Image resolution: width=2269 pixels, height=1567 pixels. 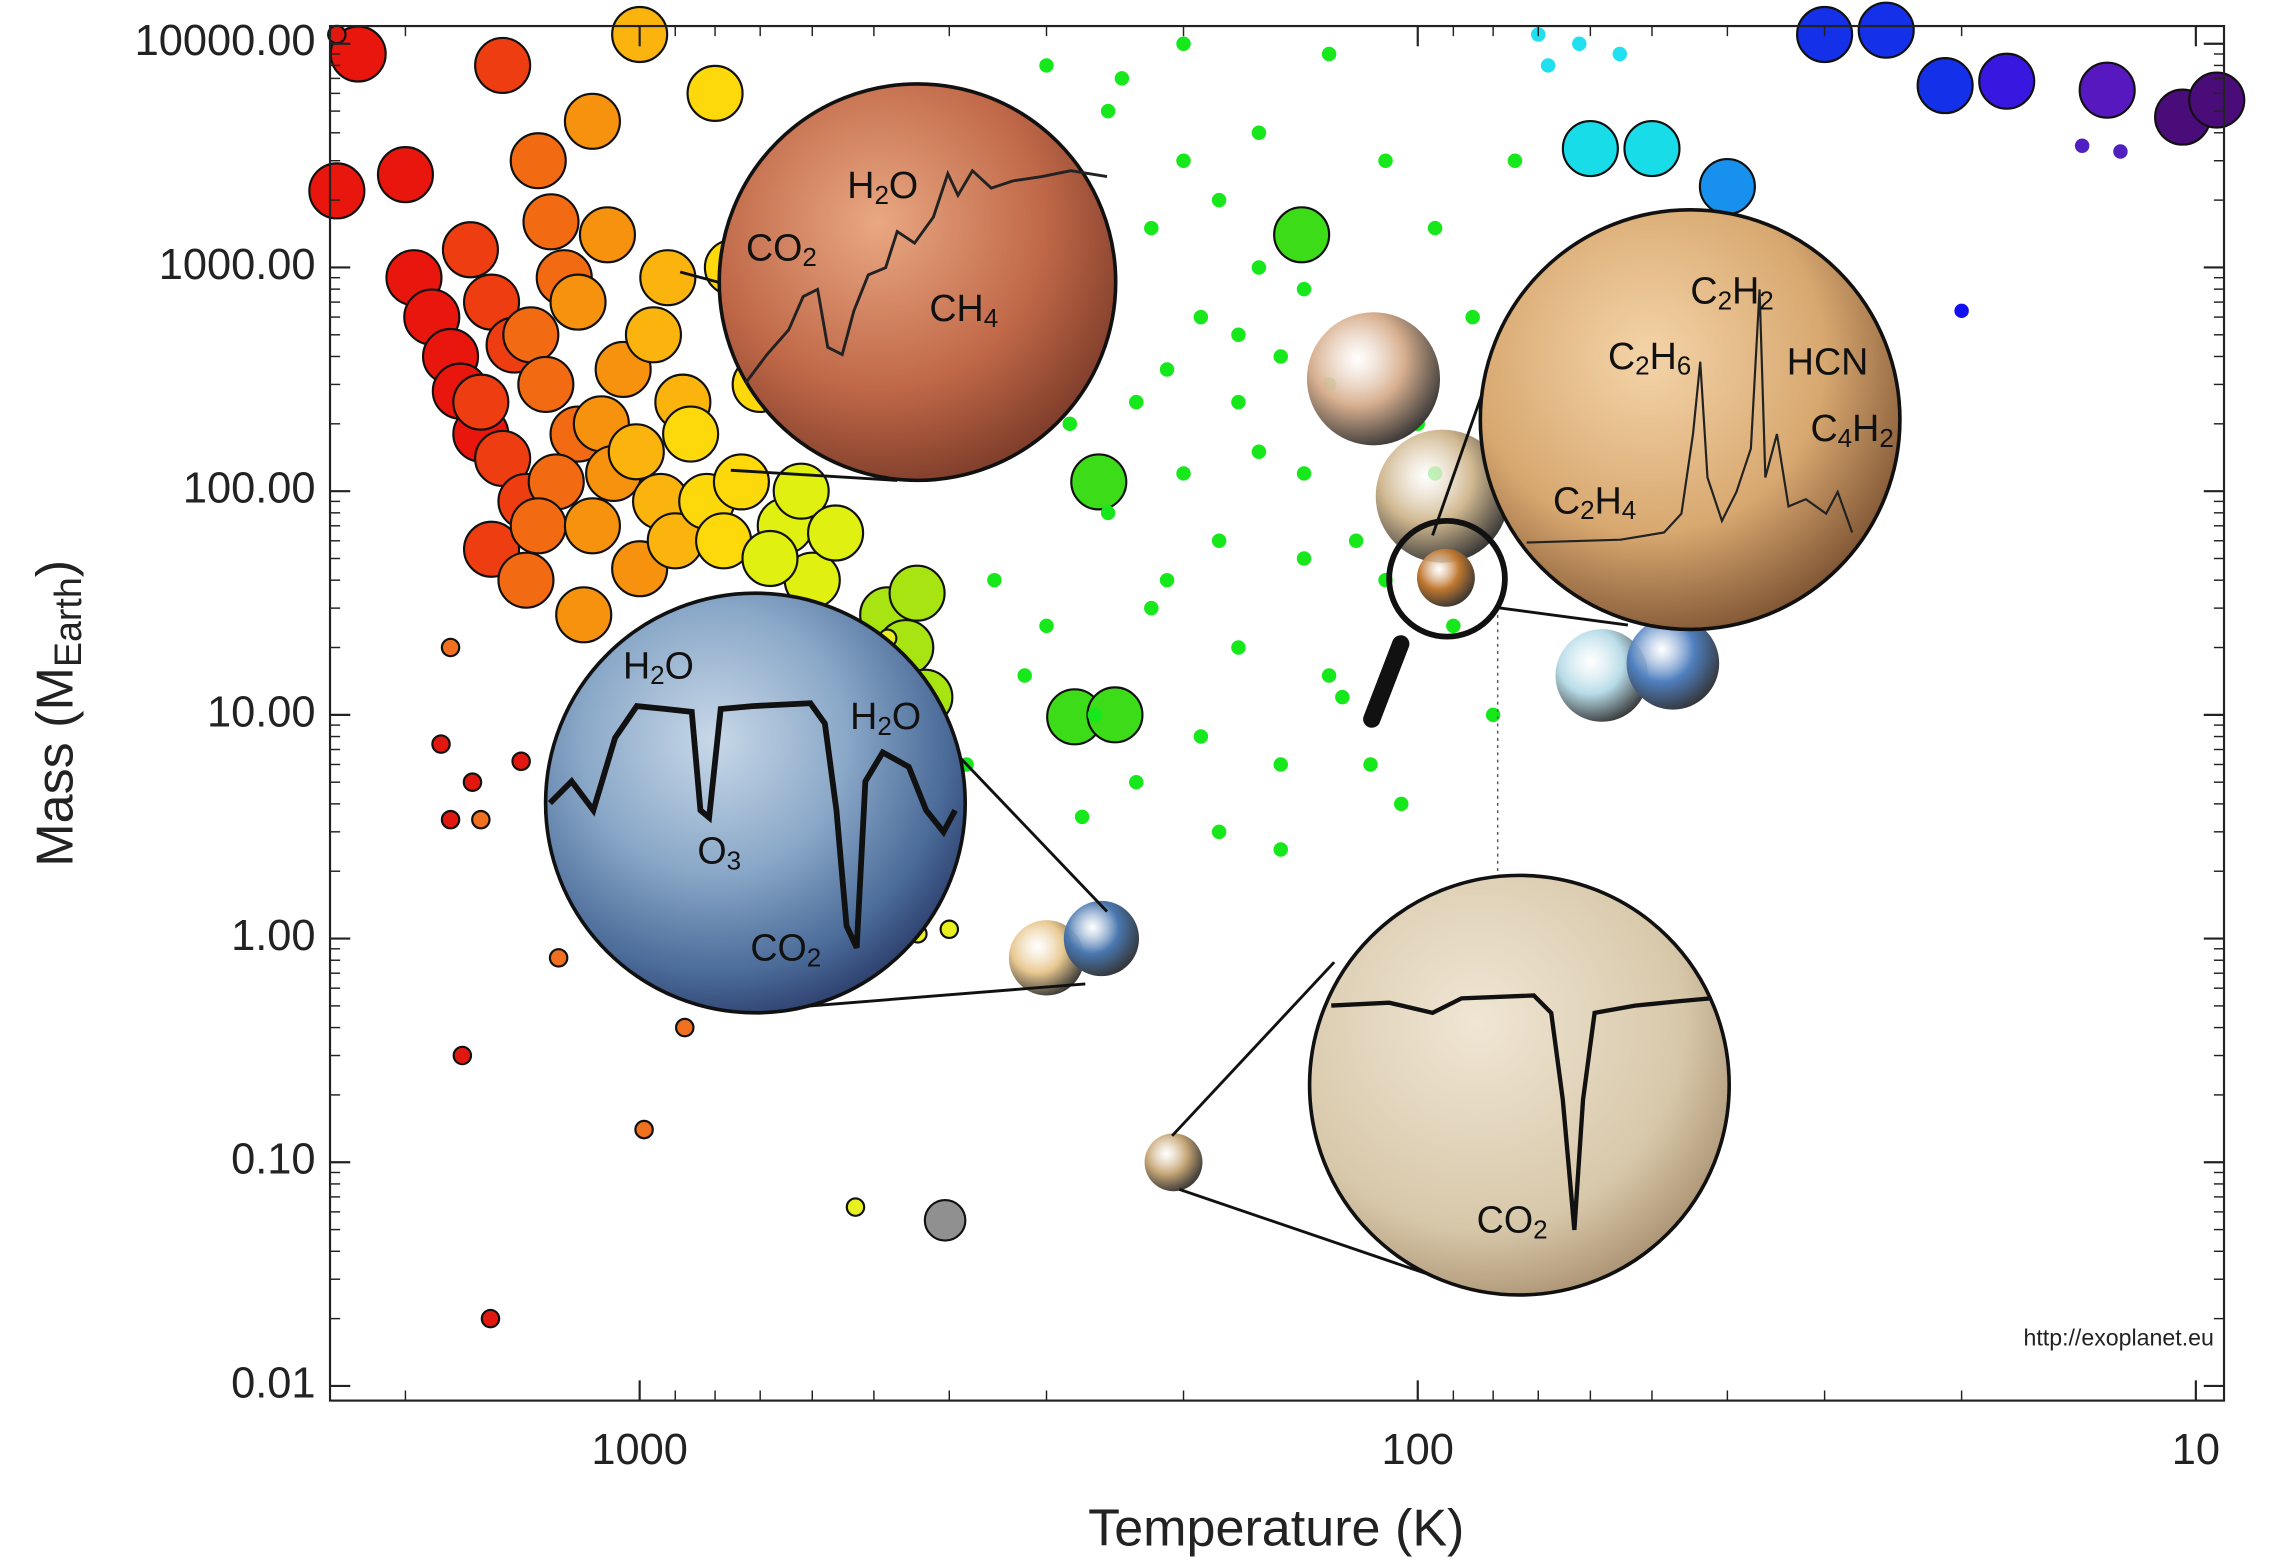 I want to click on molecule-label: C2H6, so click(x=1649, y=358).